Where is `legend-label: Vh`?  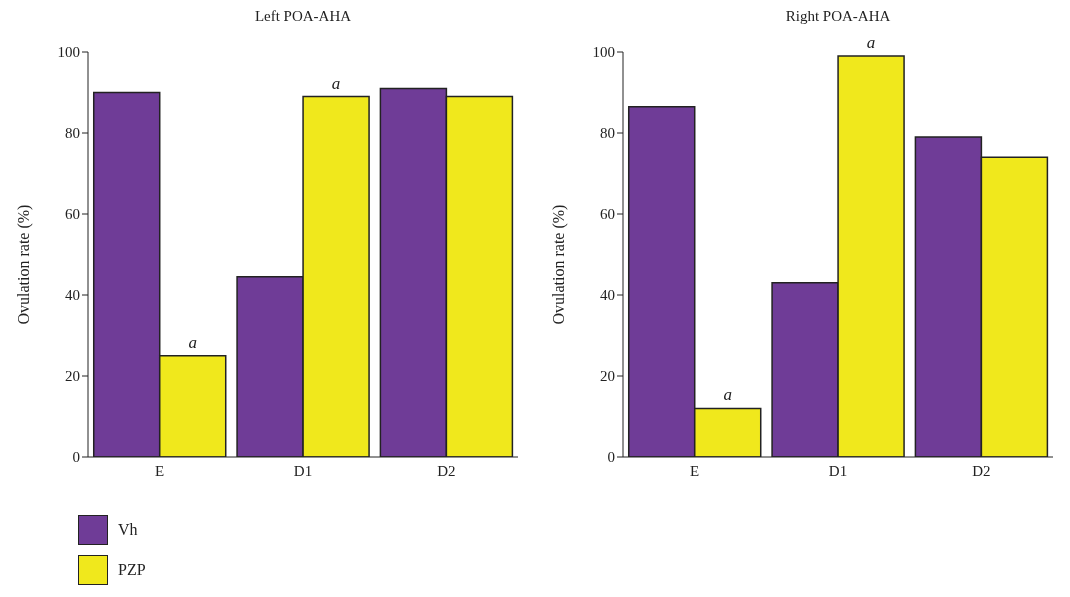 legend-label: Vh is located at coordinates (128, 530).